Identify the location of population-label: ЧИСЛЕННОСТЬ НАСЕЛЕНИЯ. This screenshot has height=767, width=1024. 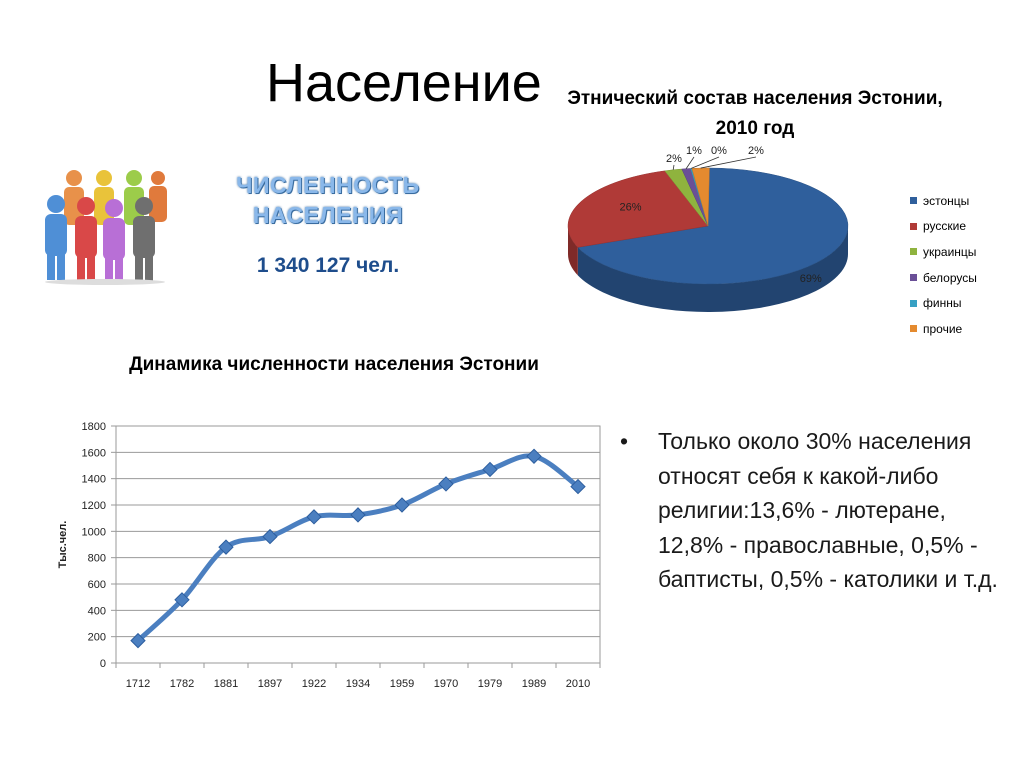
(328, 200).